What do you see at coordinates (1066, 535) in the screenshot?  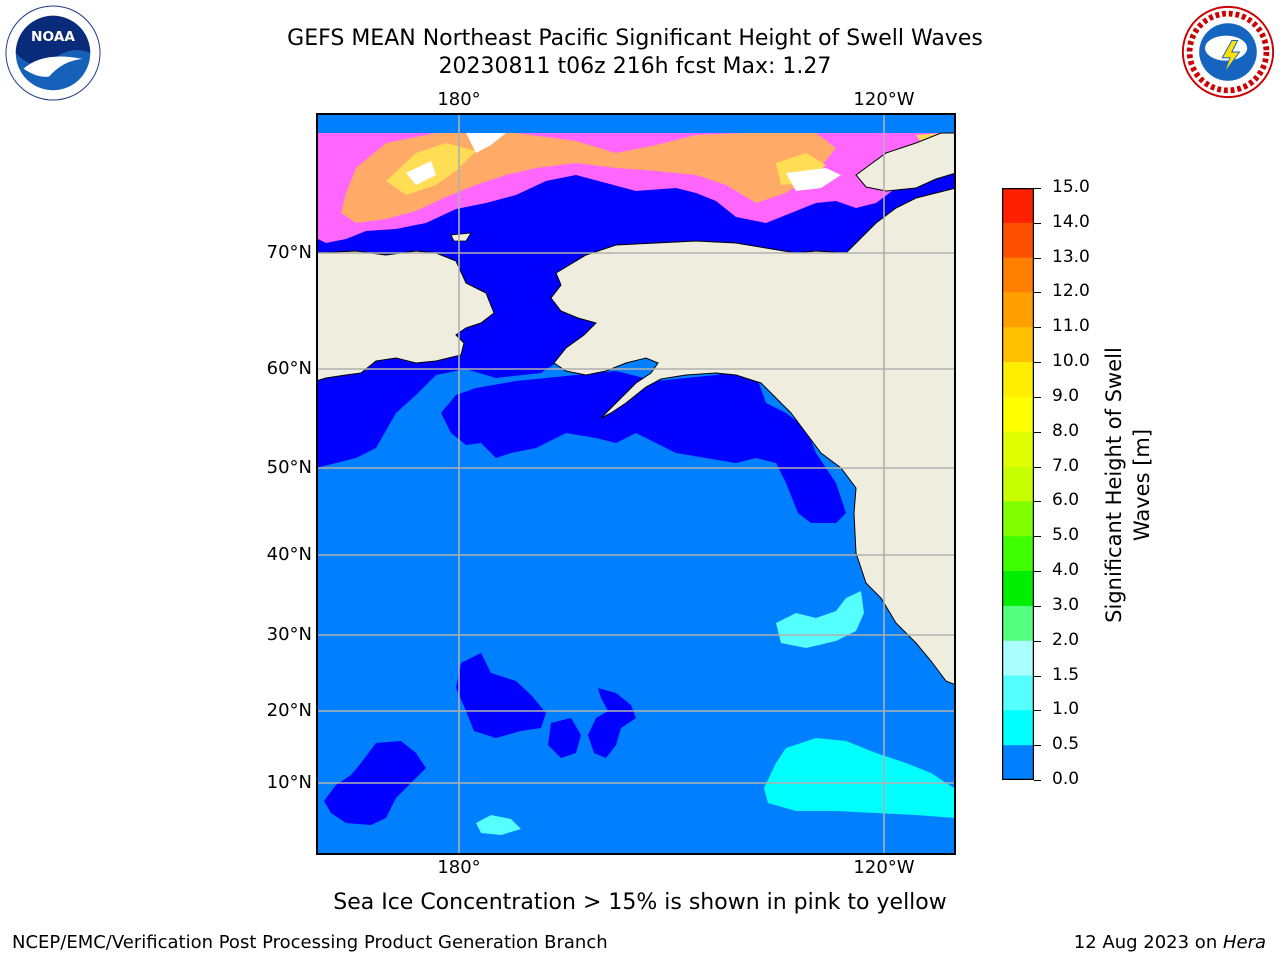 I see `colorbar-tick-label: 5.0` at bounding box center [1066, 535].